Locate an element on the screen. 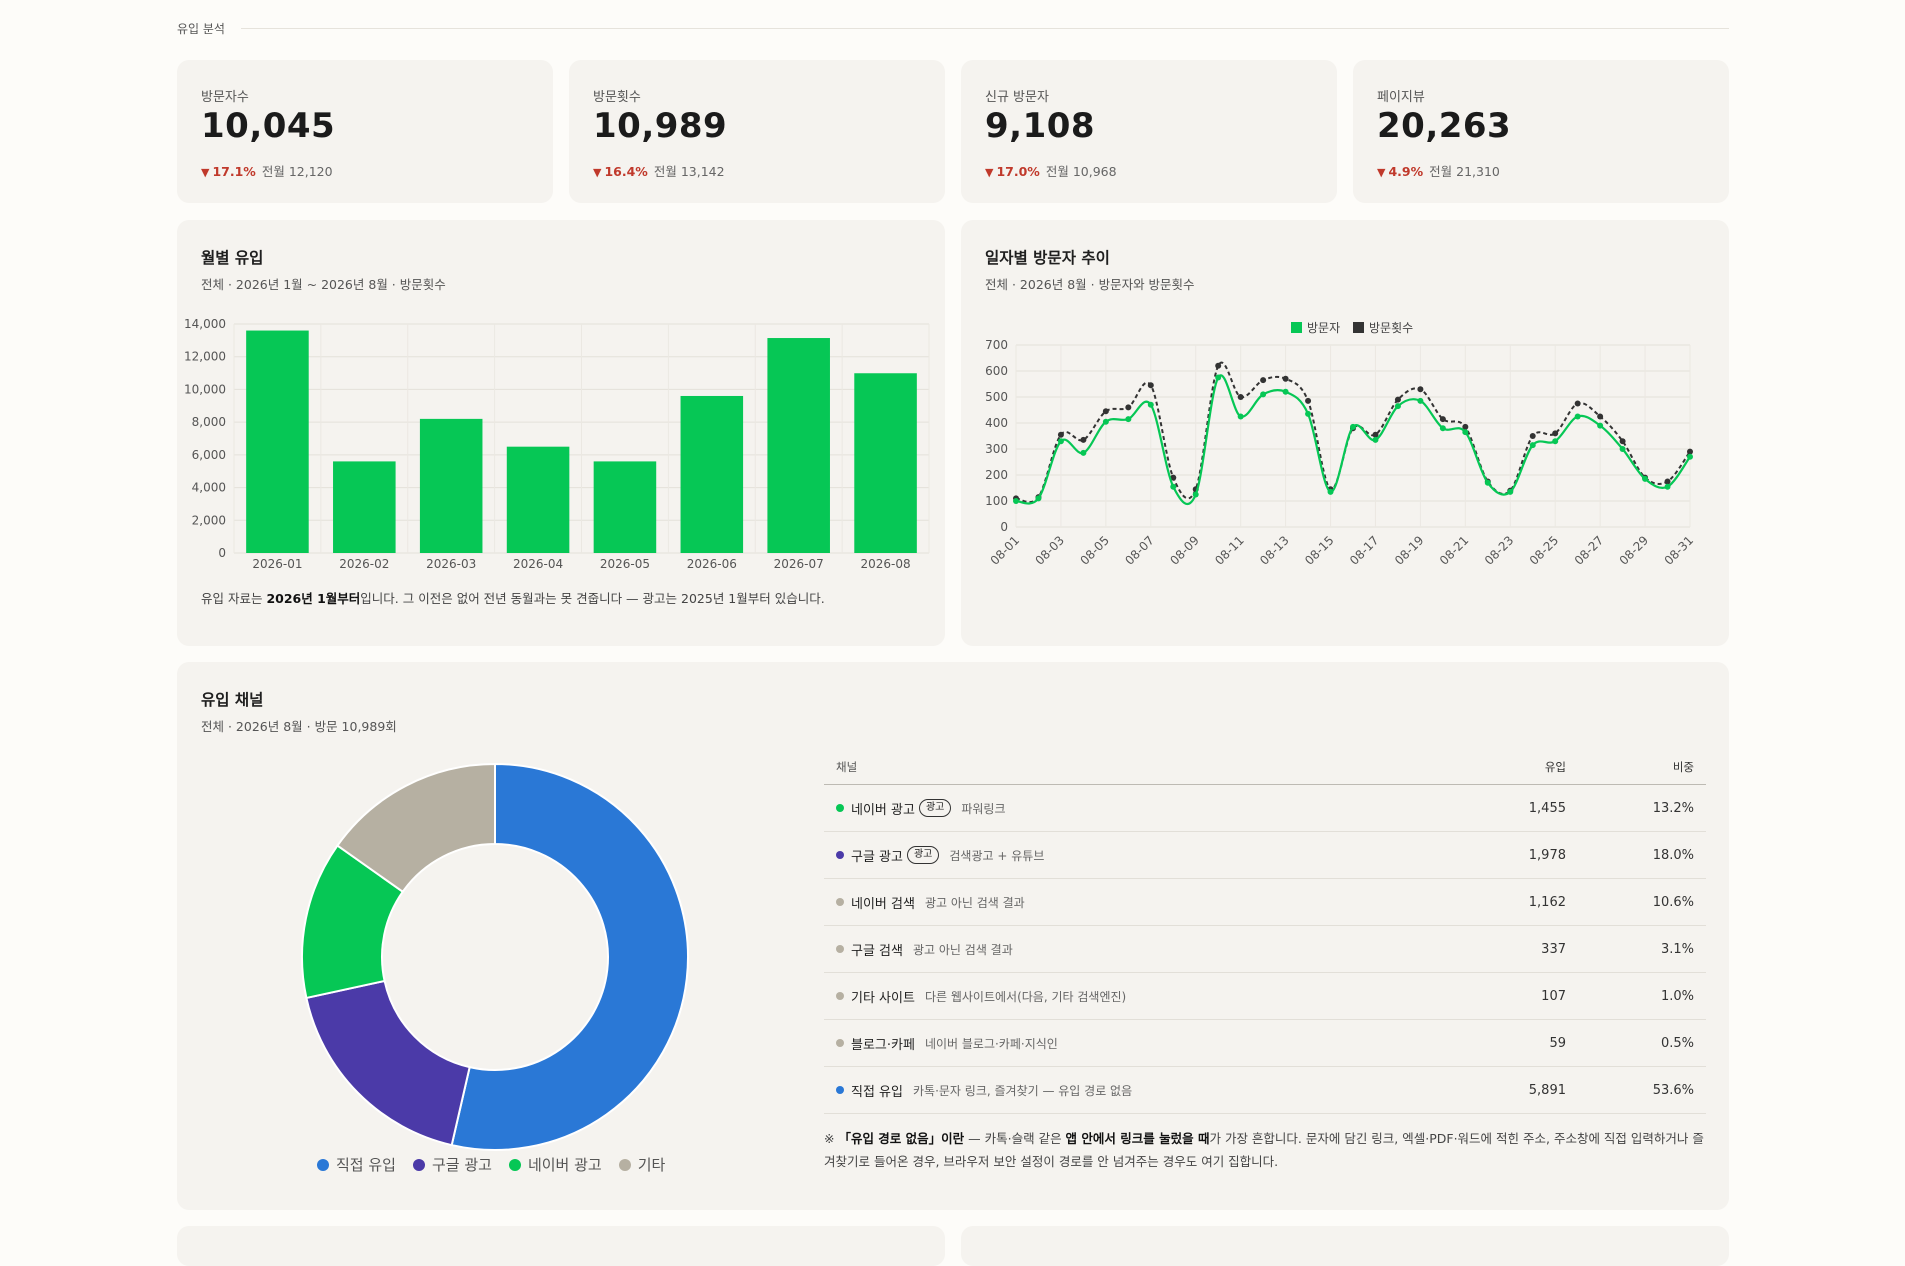 Image resolution: width=1905 pixels, height=1266 pixels. channel-desc: 네이버 블로그·카페·지식인 is located at coordinates (991, 1043).